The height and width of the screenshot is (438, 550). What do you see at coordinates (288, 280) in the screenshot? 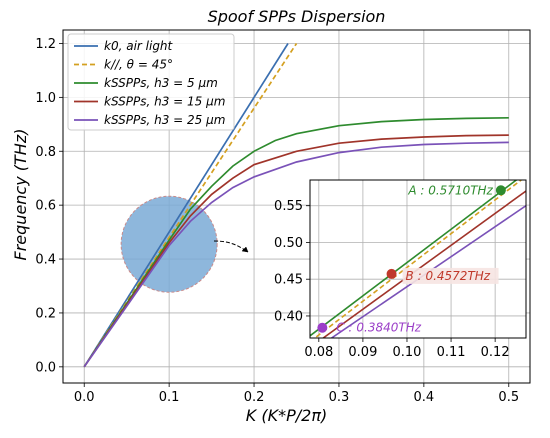
I see `inset-y-tick-label: 0.45` at bounding box center [288, 280].